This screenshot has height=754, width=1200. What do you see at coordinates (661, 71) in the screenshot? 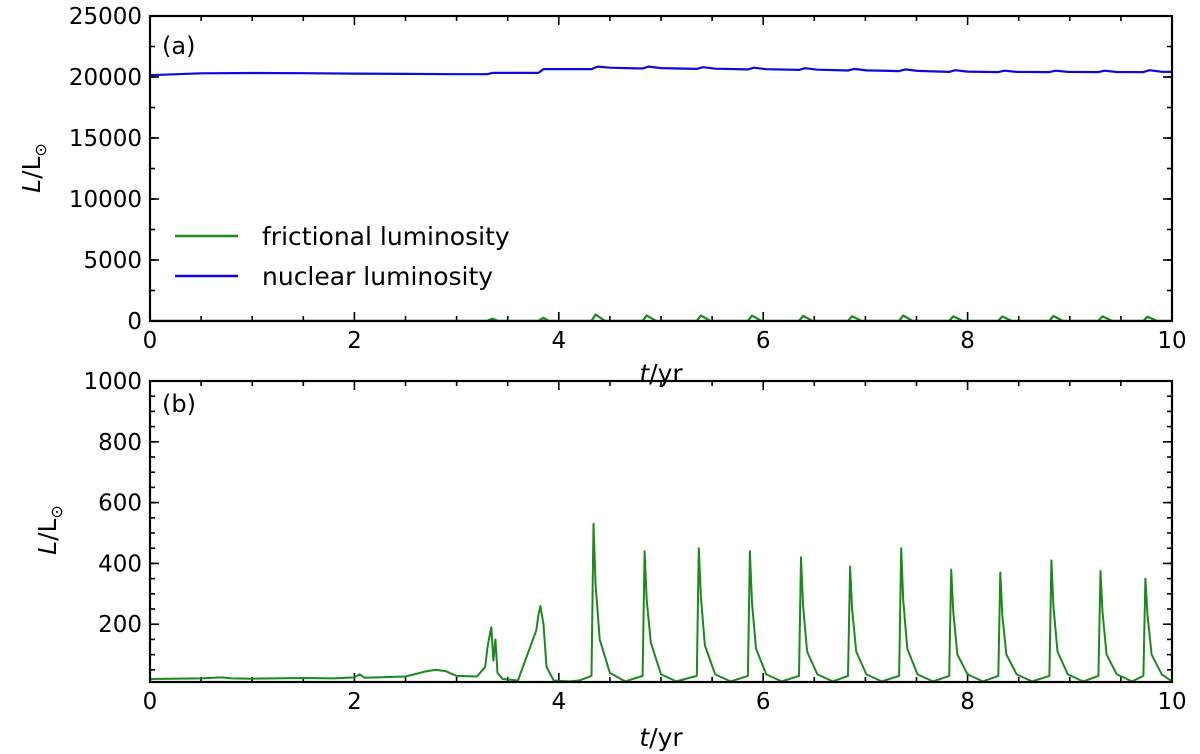
I see `panel-a-series-1-line` at bounding box center [661, 71].